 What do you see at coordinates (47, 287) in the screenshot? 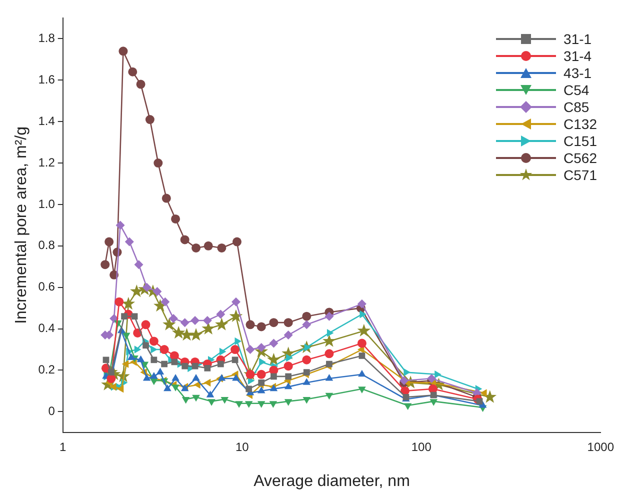
I see `y-tick-label: 0.6` at bounding box center [47, 287].